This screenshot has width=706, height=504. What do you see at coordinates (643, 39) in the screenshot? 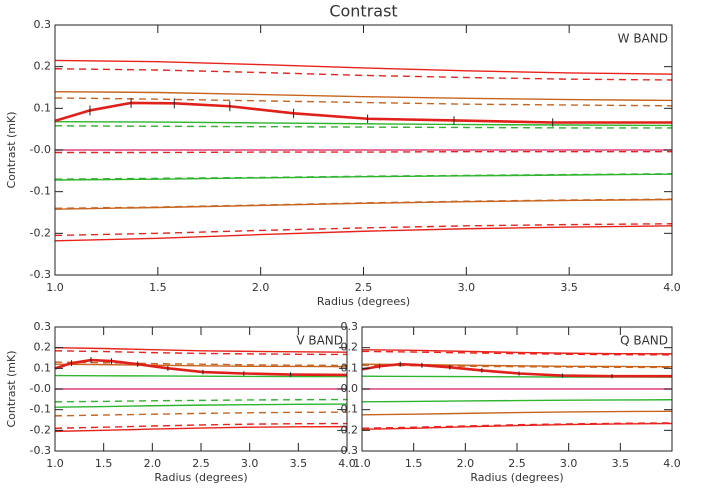
I see `band-label: W BAND` at bounding box center [643, 39].